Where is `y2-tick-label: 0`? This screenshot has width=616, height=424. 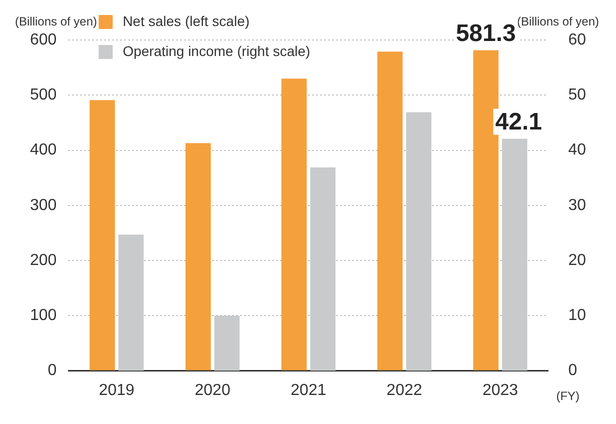
y2-tick-label: 0 is located at coordinates (573, 371).